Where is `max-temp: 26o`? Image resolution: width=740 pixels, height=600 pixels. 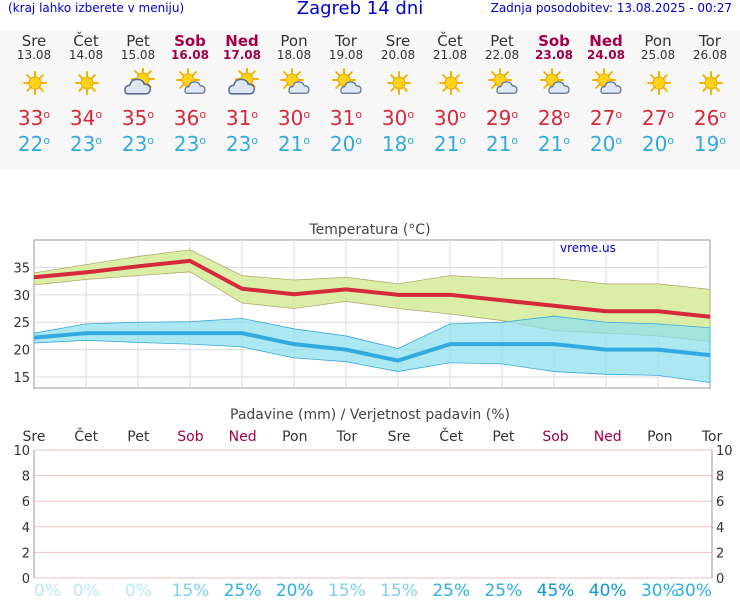 max-temp: 26o is located at coordinates (710, 118).